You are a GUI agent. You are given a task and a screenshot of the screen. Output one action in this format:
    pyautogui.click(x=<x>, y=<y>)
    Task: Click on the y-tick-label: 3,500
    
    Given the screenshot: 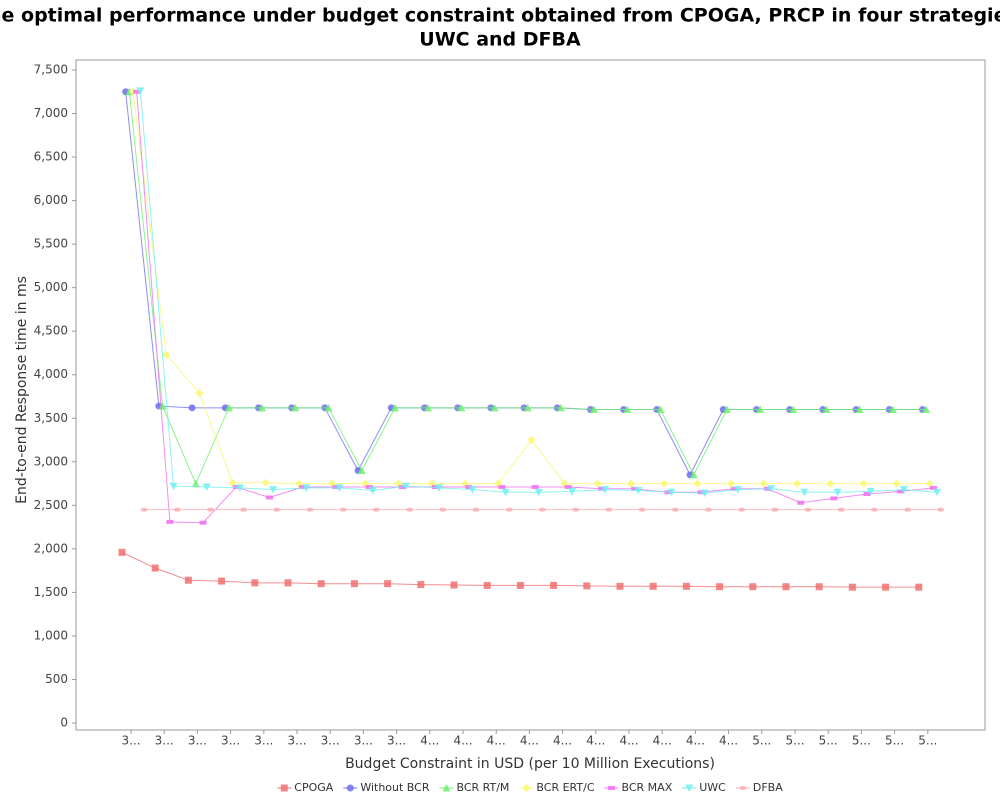 What is the action you would take?
    pyautogui.click(x=51, y=418)
    